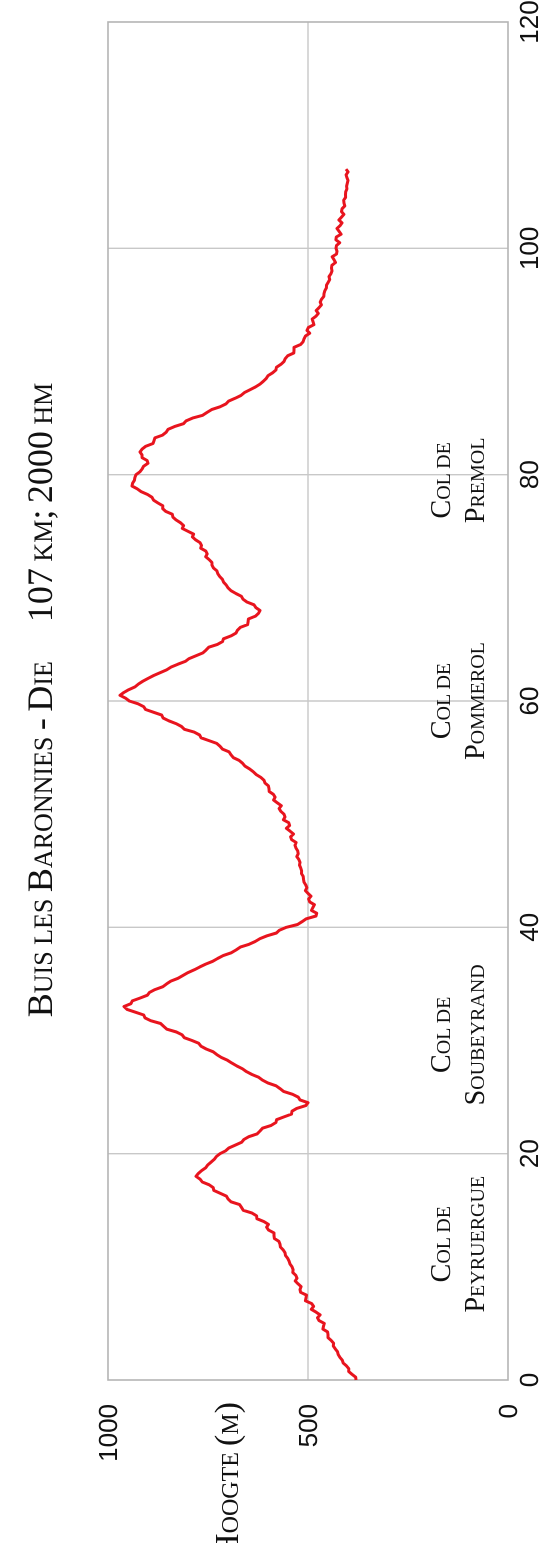 The image size is (551, 1543). What do you see at coordinates (108, 1433) in the screenshot?
I see `y-tick-label: 1000` at bounding box center [108, 1433].